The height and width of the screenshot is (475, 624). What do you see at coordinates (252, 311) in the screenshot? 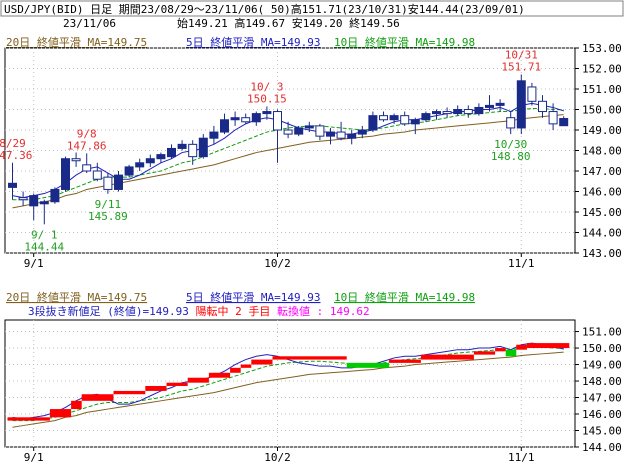
I see `subtitle-part: 2 手目` at bounding box center [252, 311].